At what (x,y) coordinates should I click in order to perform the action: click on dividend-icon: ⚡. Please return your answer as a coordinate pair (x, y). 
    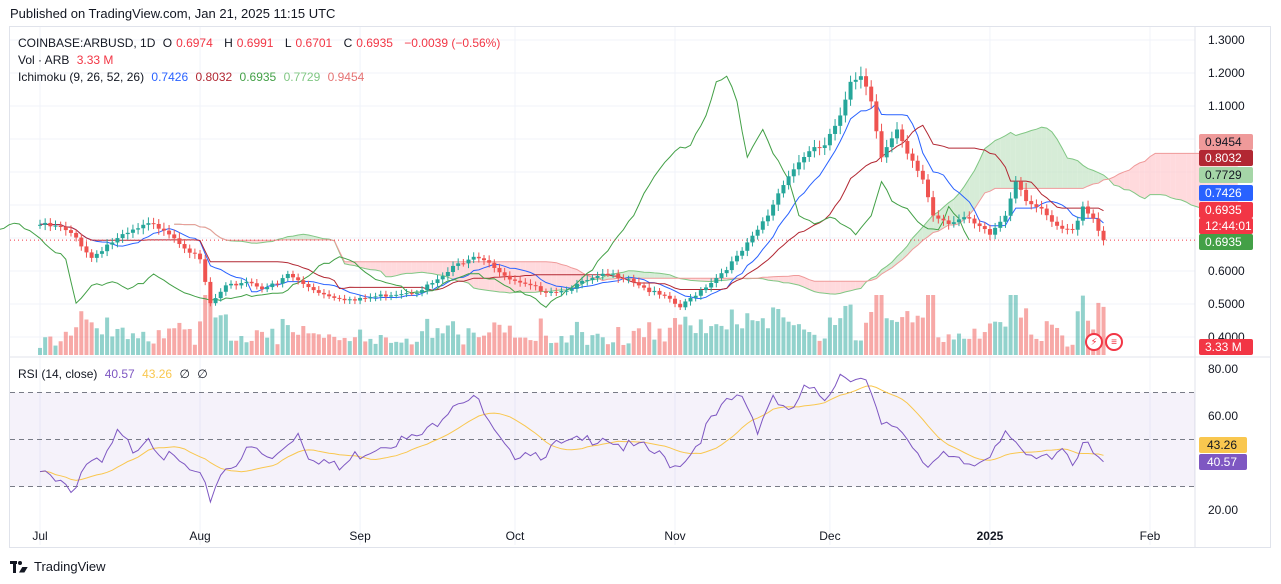
    Looking at the image, I should click on (1094, 342).